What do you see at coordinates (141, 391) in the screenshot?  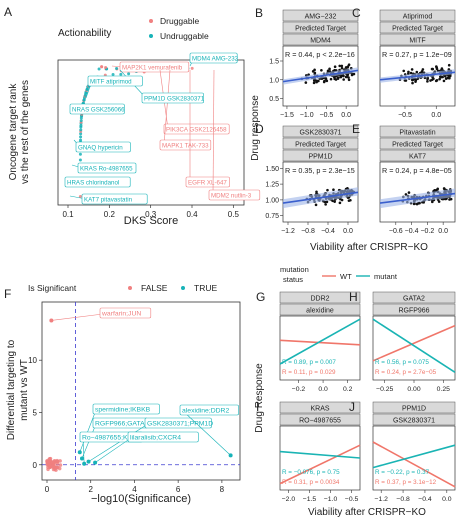 I see `plot-frame` at bounding box center [141, 391].